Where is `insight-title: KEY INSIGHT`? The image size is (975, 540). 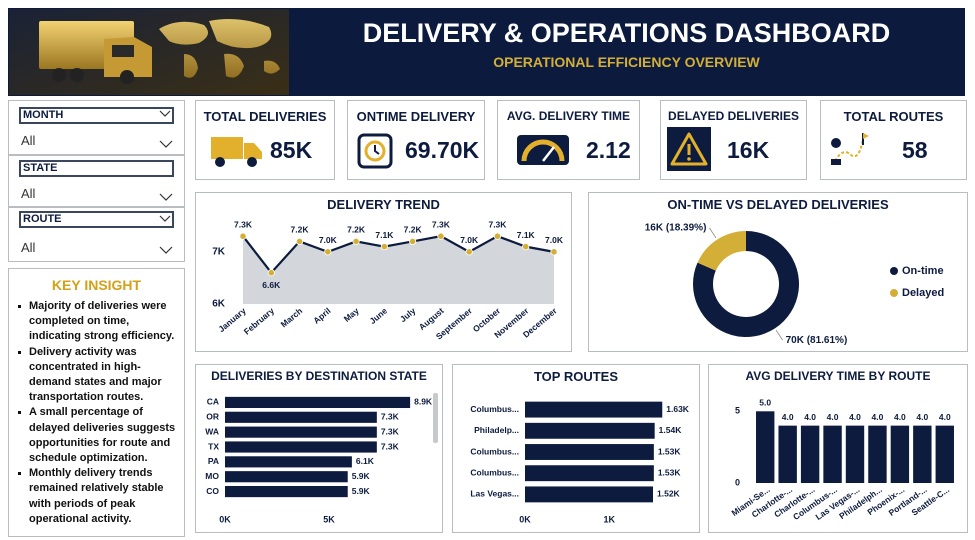
insight-title: KEY INSIGHT is located at coordinates (96, 285).